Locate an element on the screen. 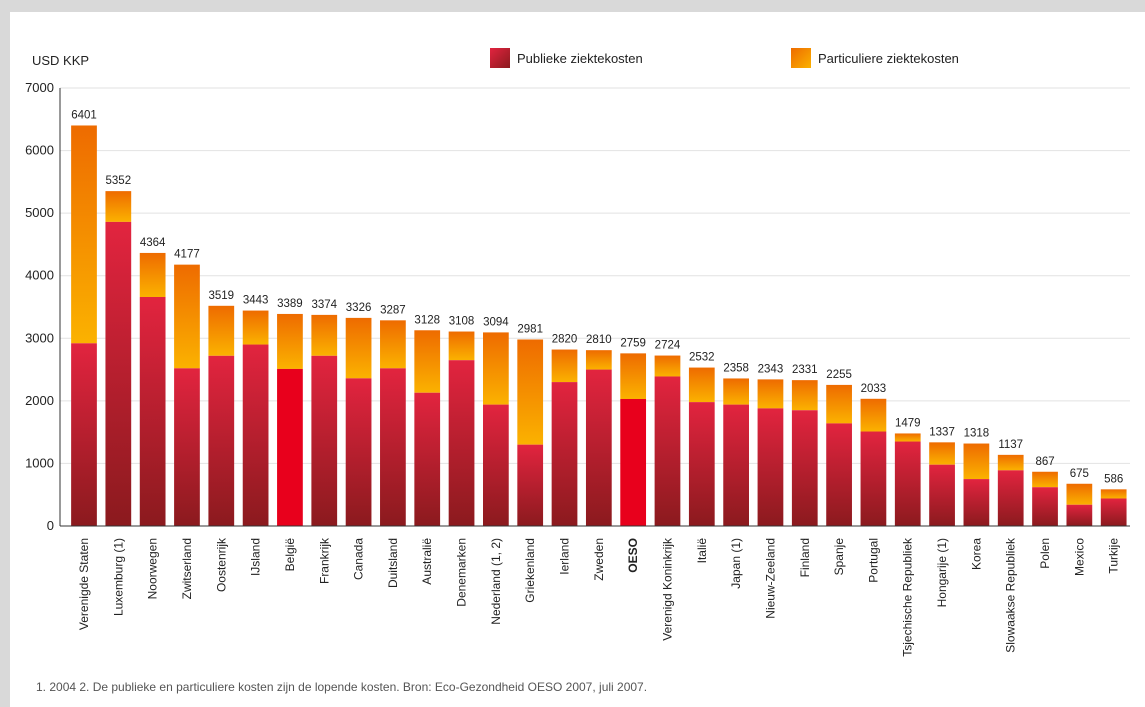 The width and height of the screenshot is (1145, 707). category-label: Ierland is located at coordinates (565, 556).